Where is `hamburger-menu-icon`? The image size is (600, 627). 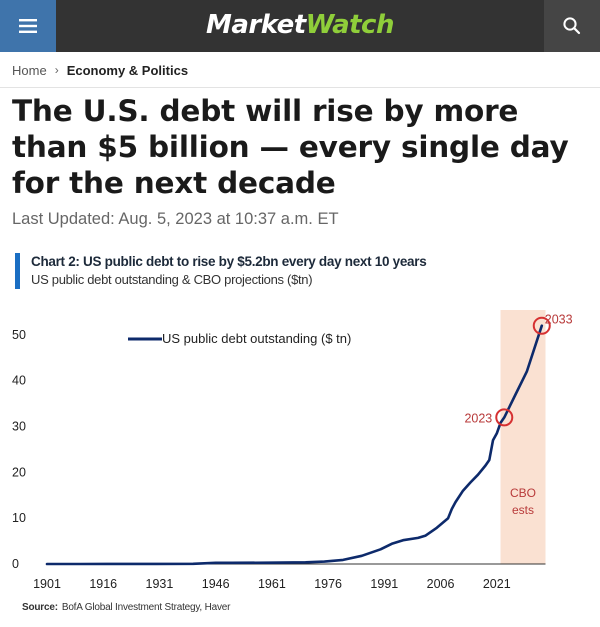 hamburger-menu-icon is located at coordinates (28, 26).